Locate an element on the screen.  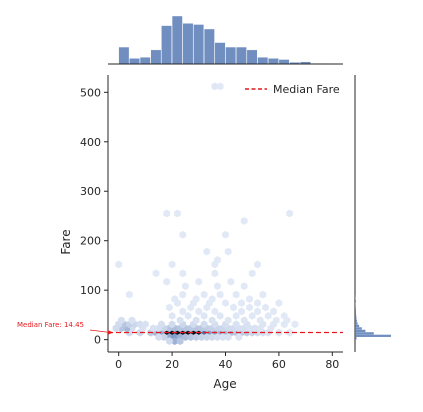
y-tick-label: 300 is located at coordinates (90, 191).